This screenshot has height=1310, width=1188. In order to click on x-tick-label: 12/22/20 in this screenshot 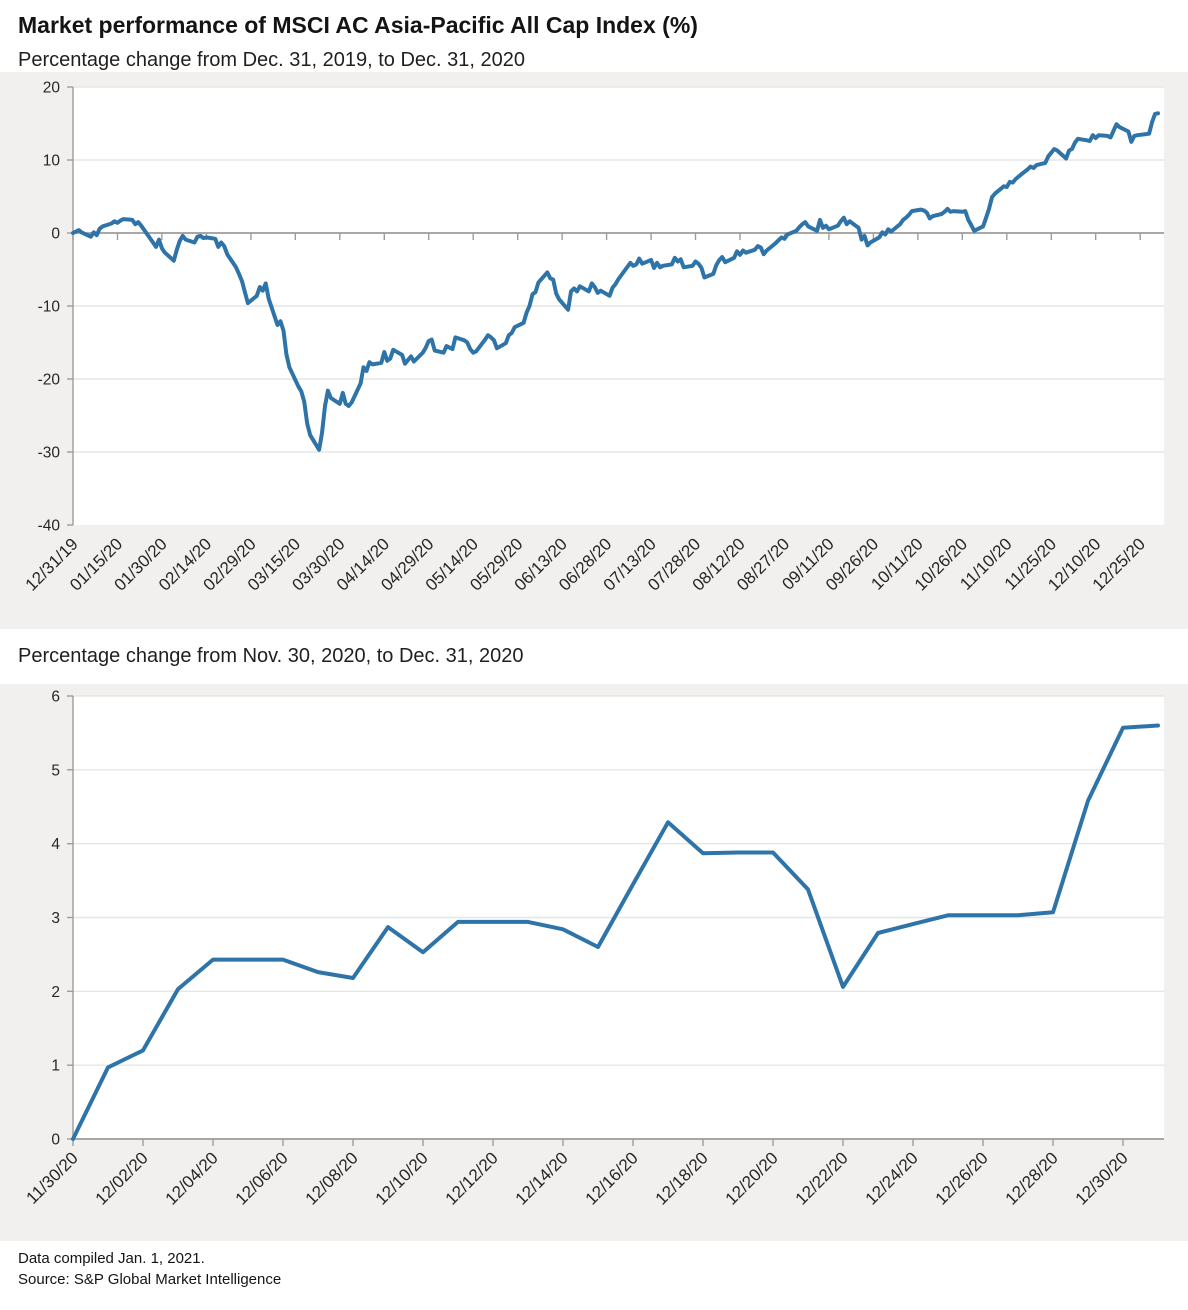, I will do `click(822, 1178)`.